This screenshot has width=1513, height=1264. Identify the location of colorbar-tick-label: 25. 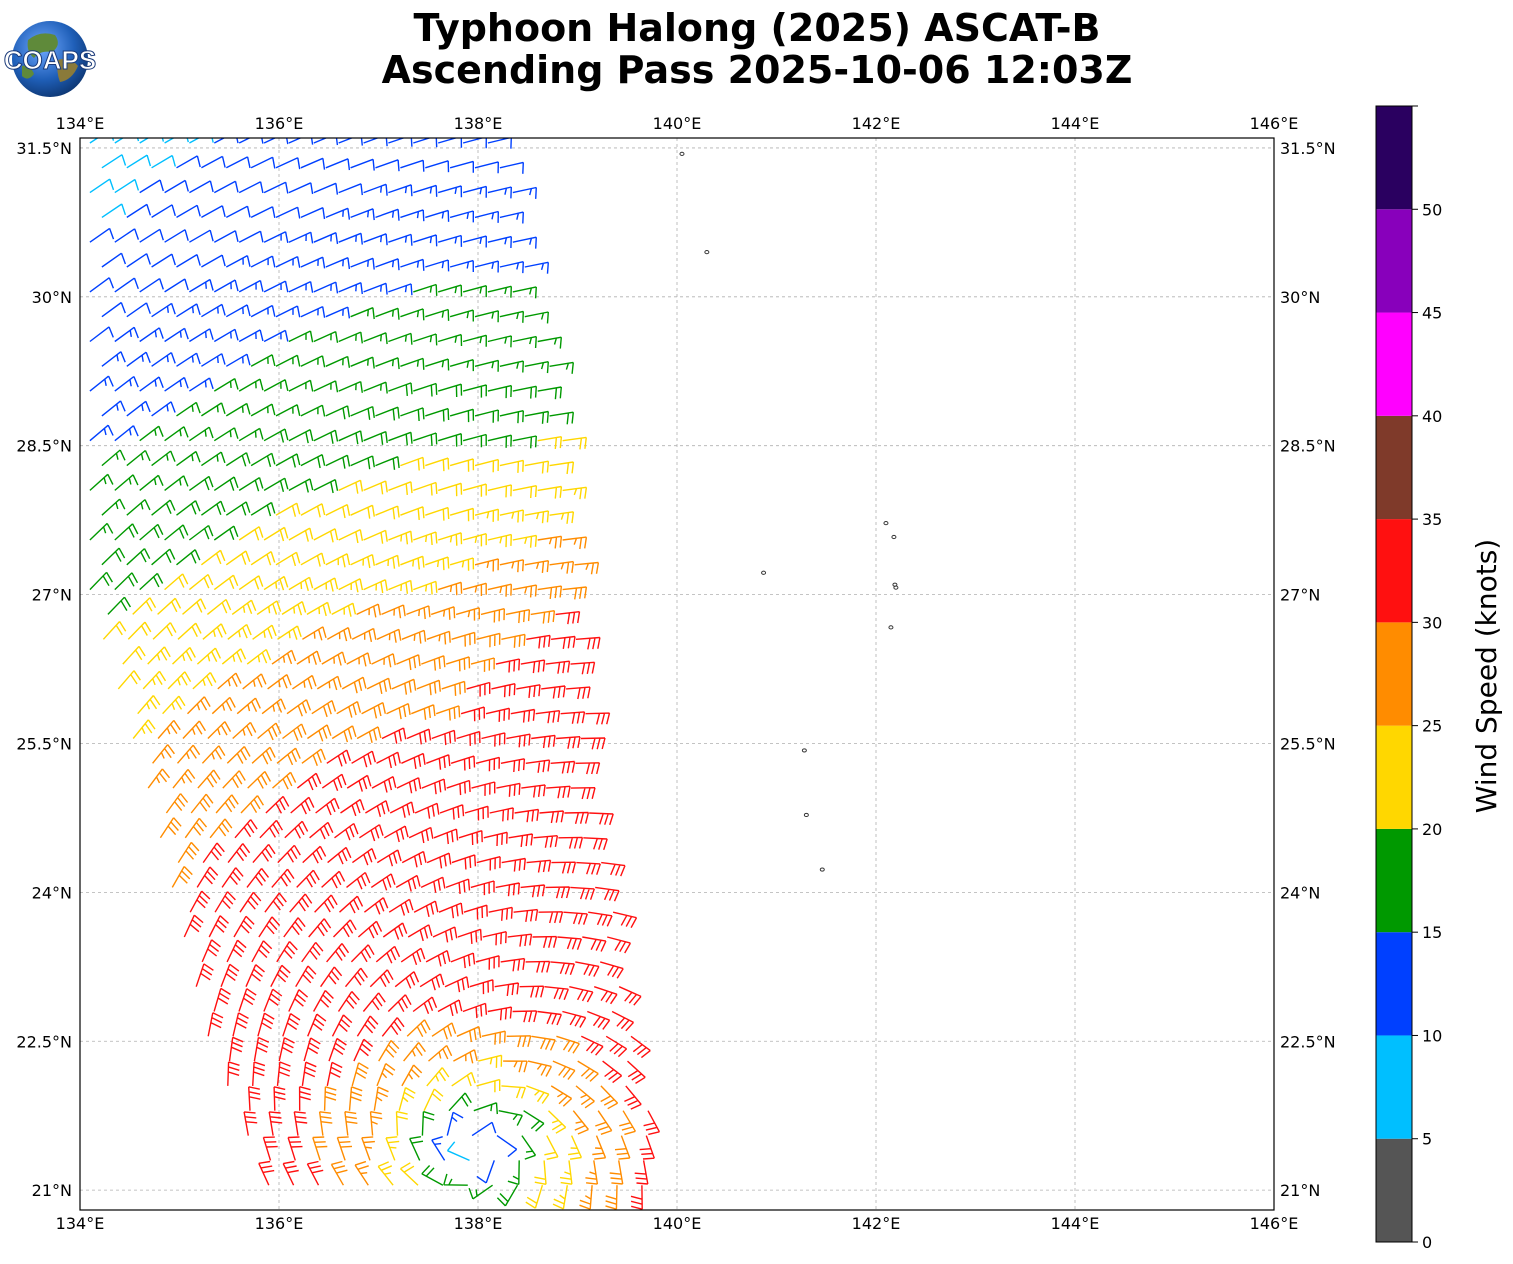
(1432, 726).